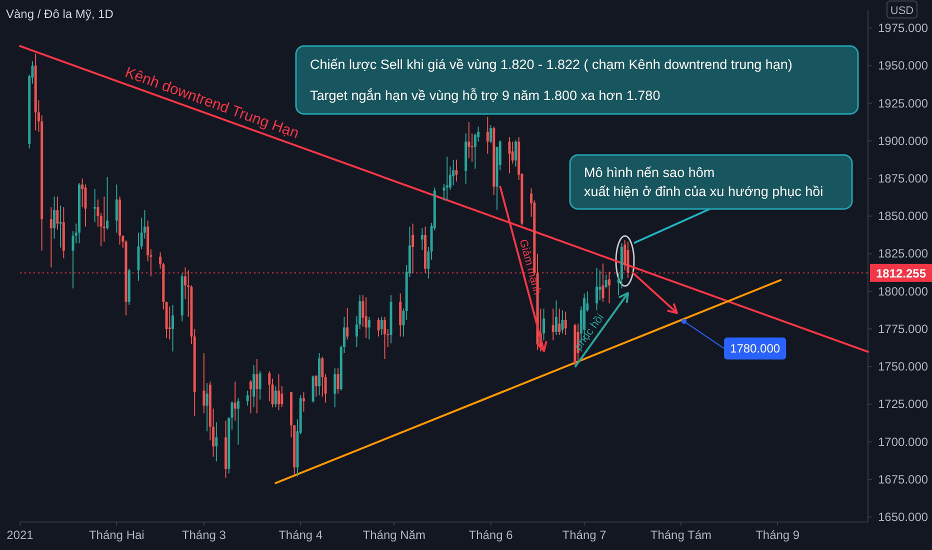 This screenshot has width=932, height=550. What do you see at coordinates (903, 253) in the screenshot?
I see `y-tick-label: 1825.000` at bounding box center [903, 253].